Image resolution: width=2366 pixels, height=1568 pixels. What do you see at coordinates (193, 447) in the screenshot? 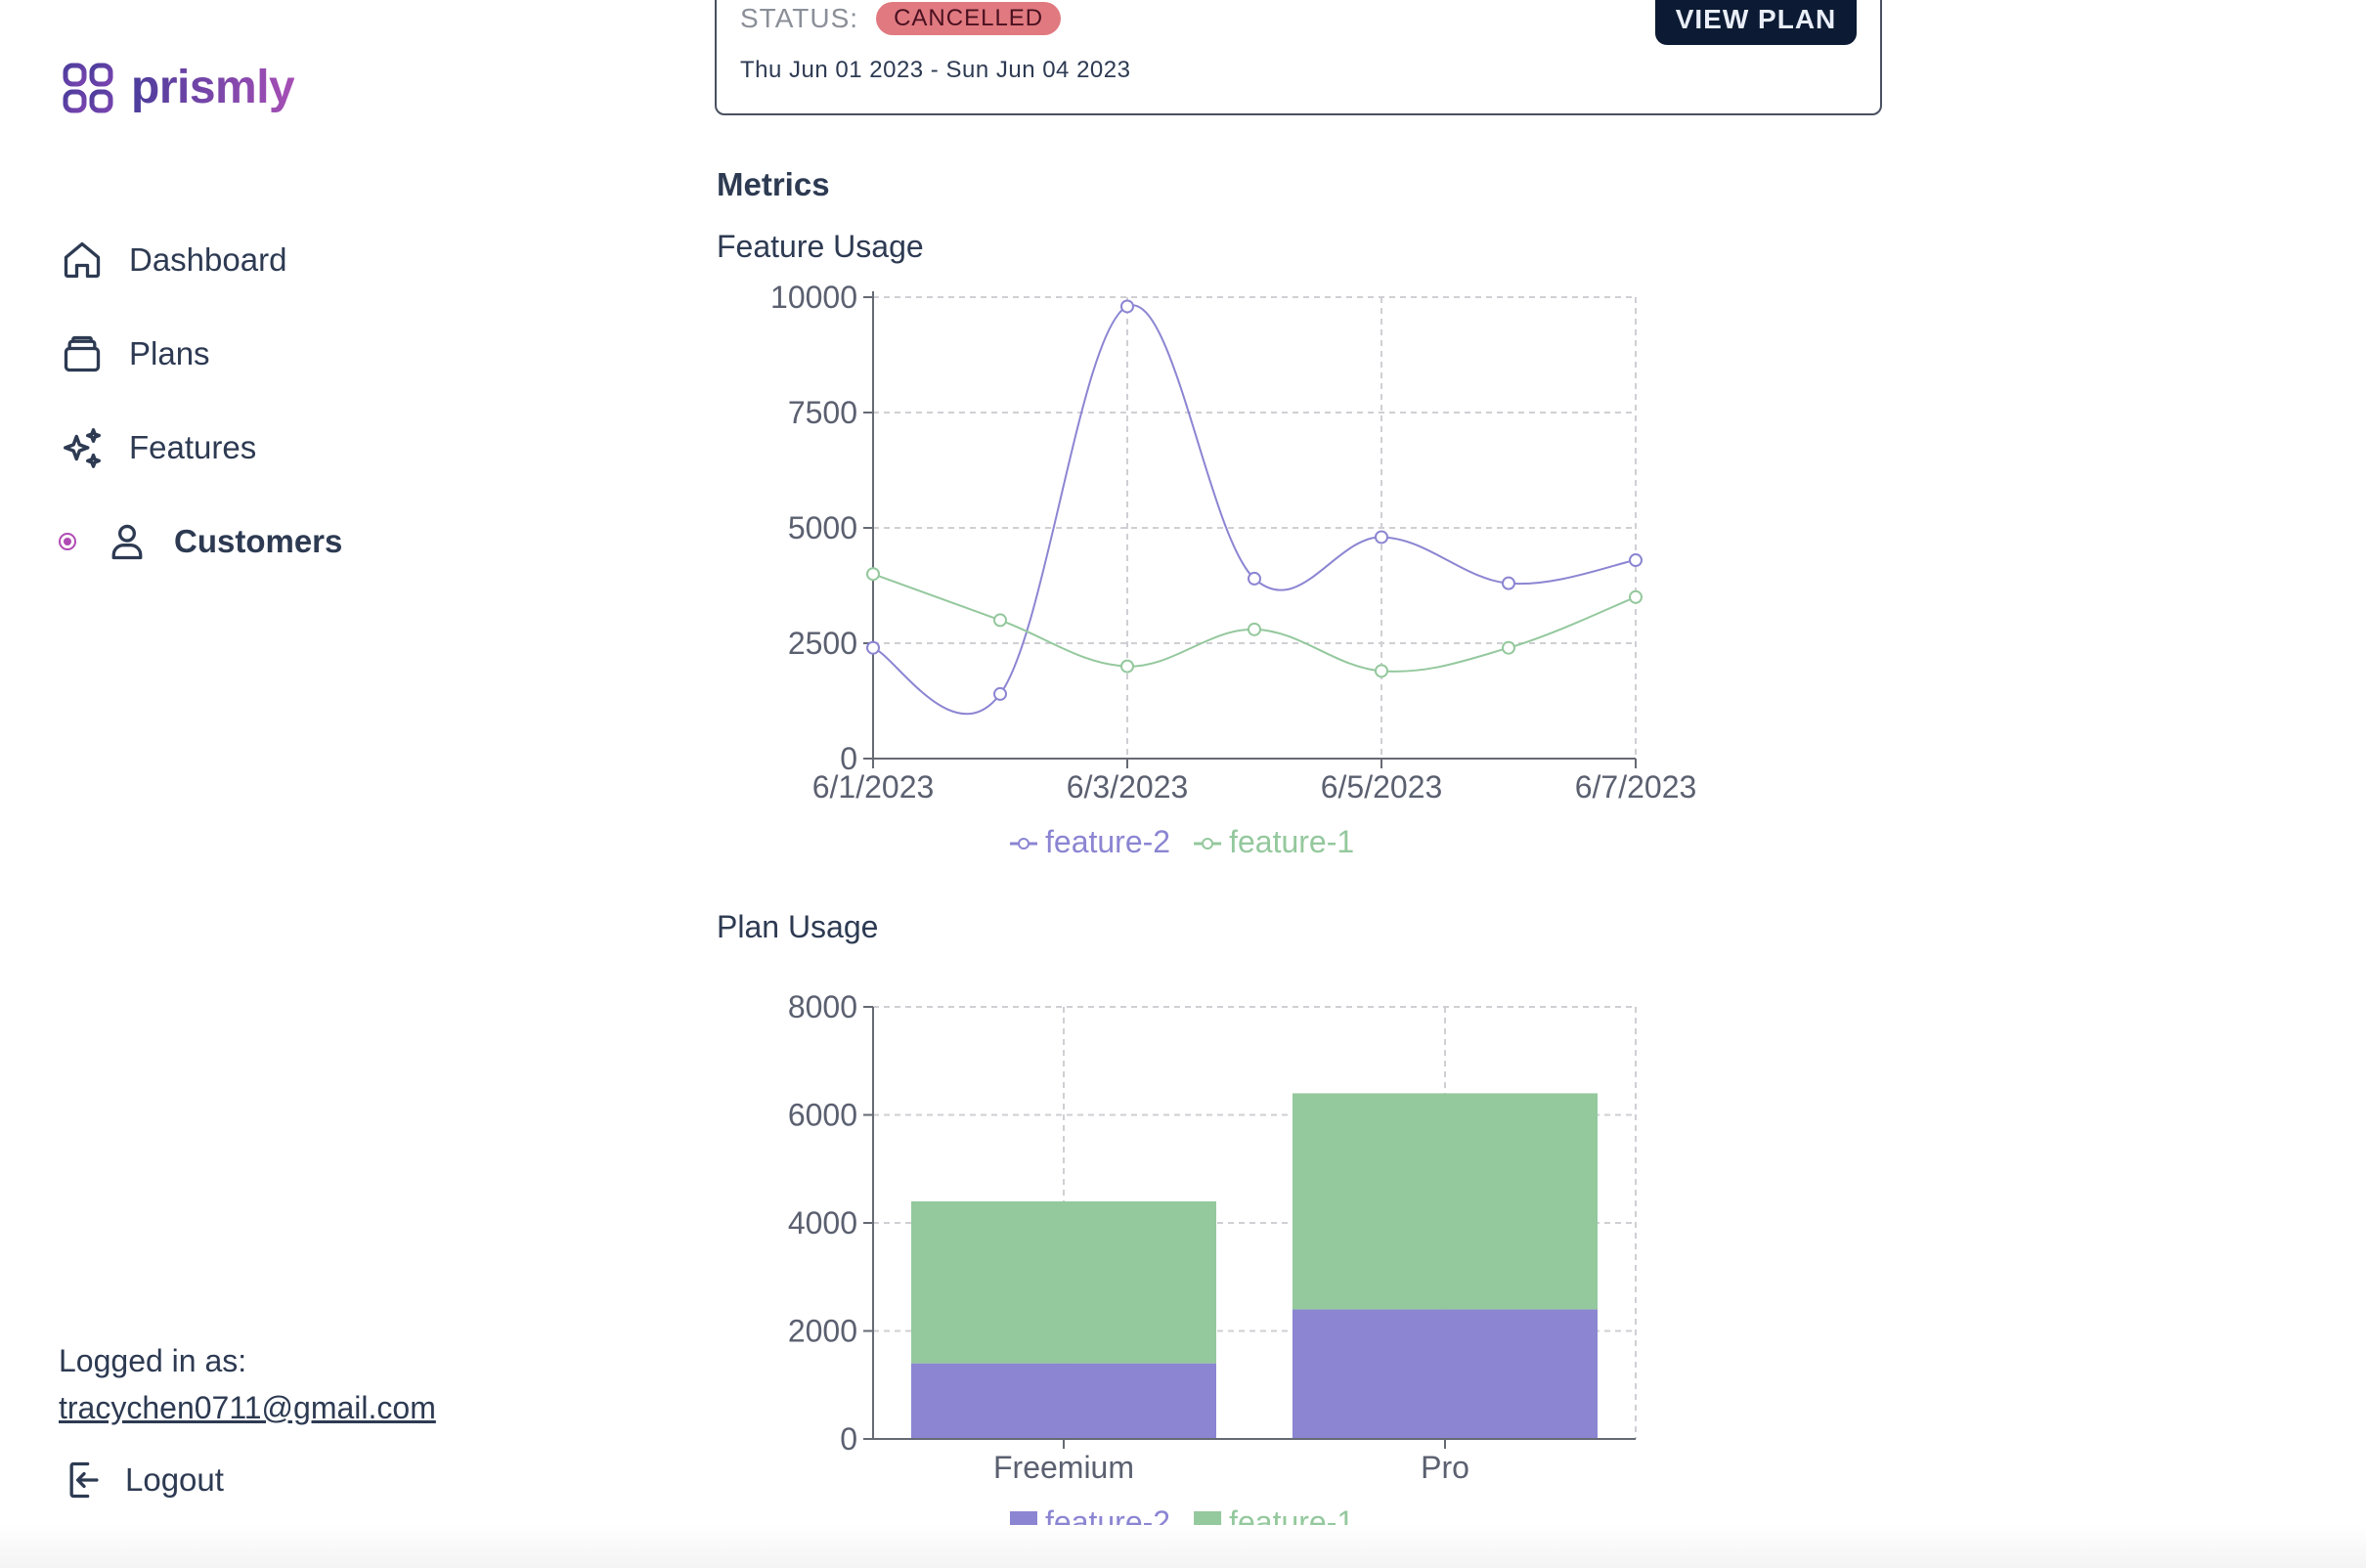
I see `sidebar-item-label: Features` at bounding box center [193, 447].